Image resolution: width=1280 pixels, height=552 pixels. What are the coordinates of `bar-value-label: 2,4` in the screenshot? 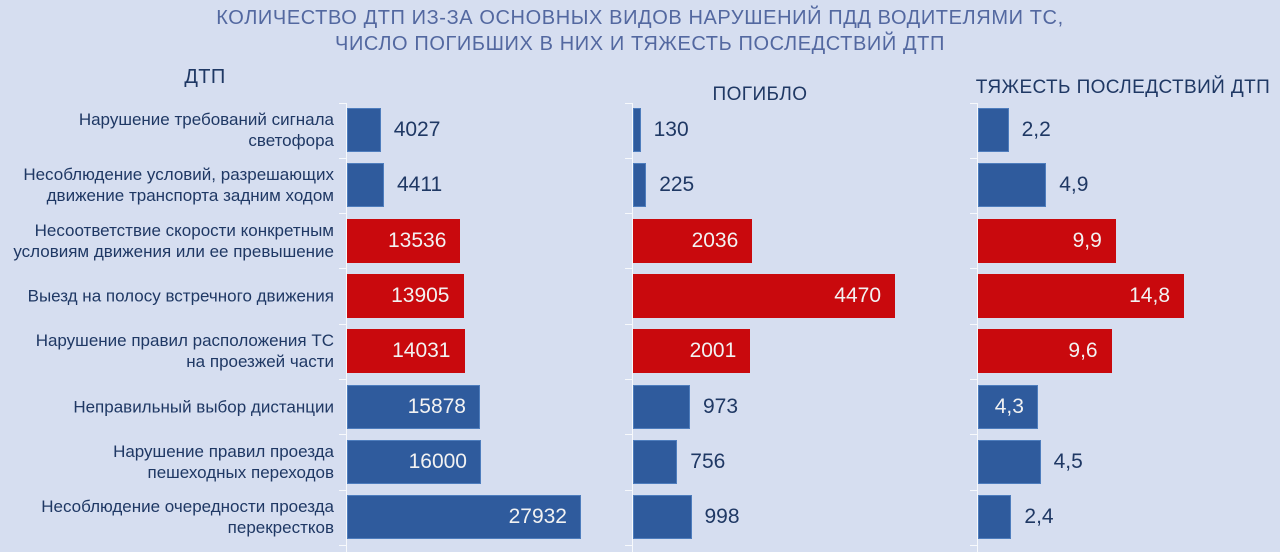 It's located at (1039, 517).